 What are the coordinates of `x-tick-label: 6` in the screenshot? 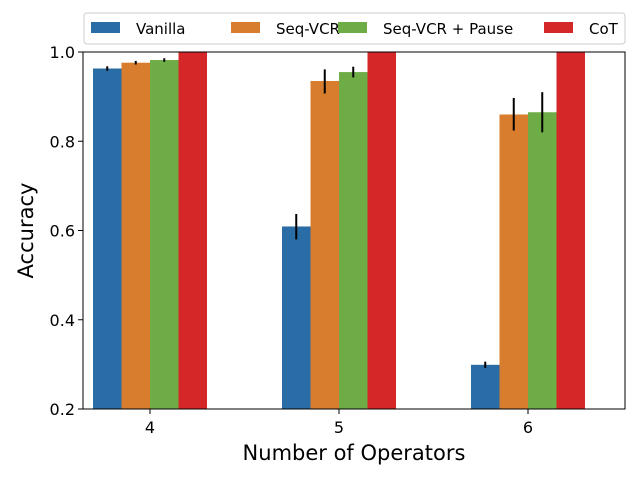 It's located at (528, 427).